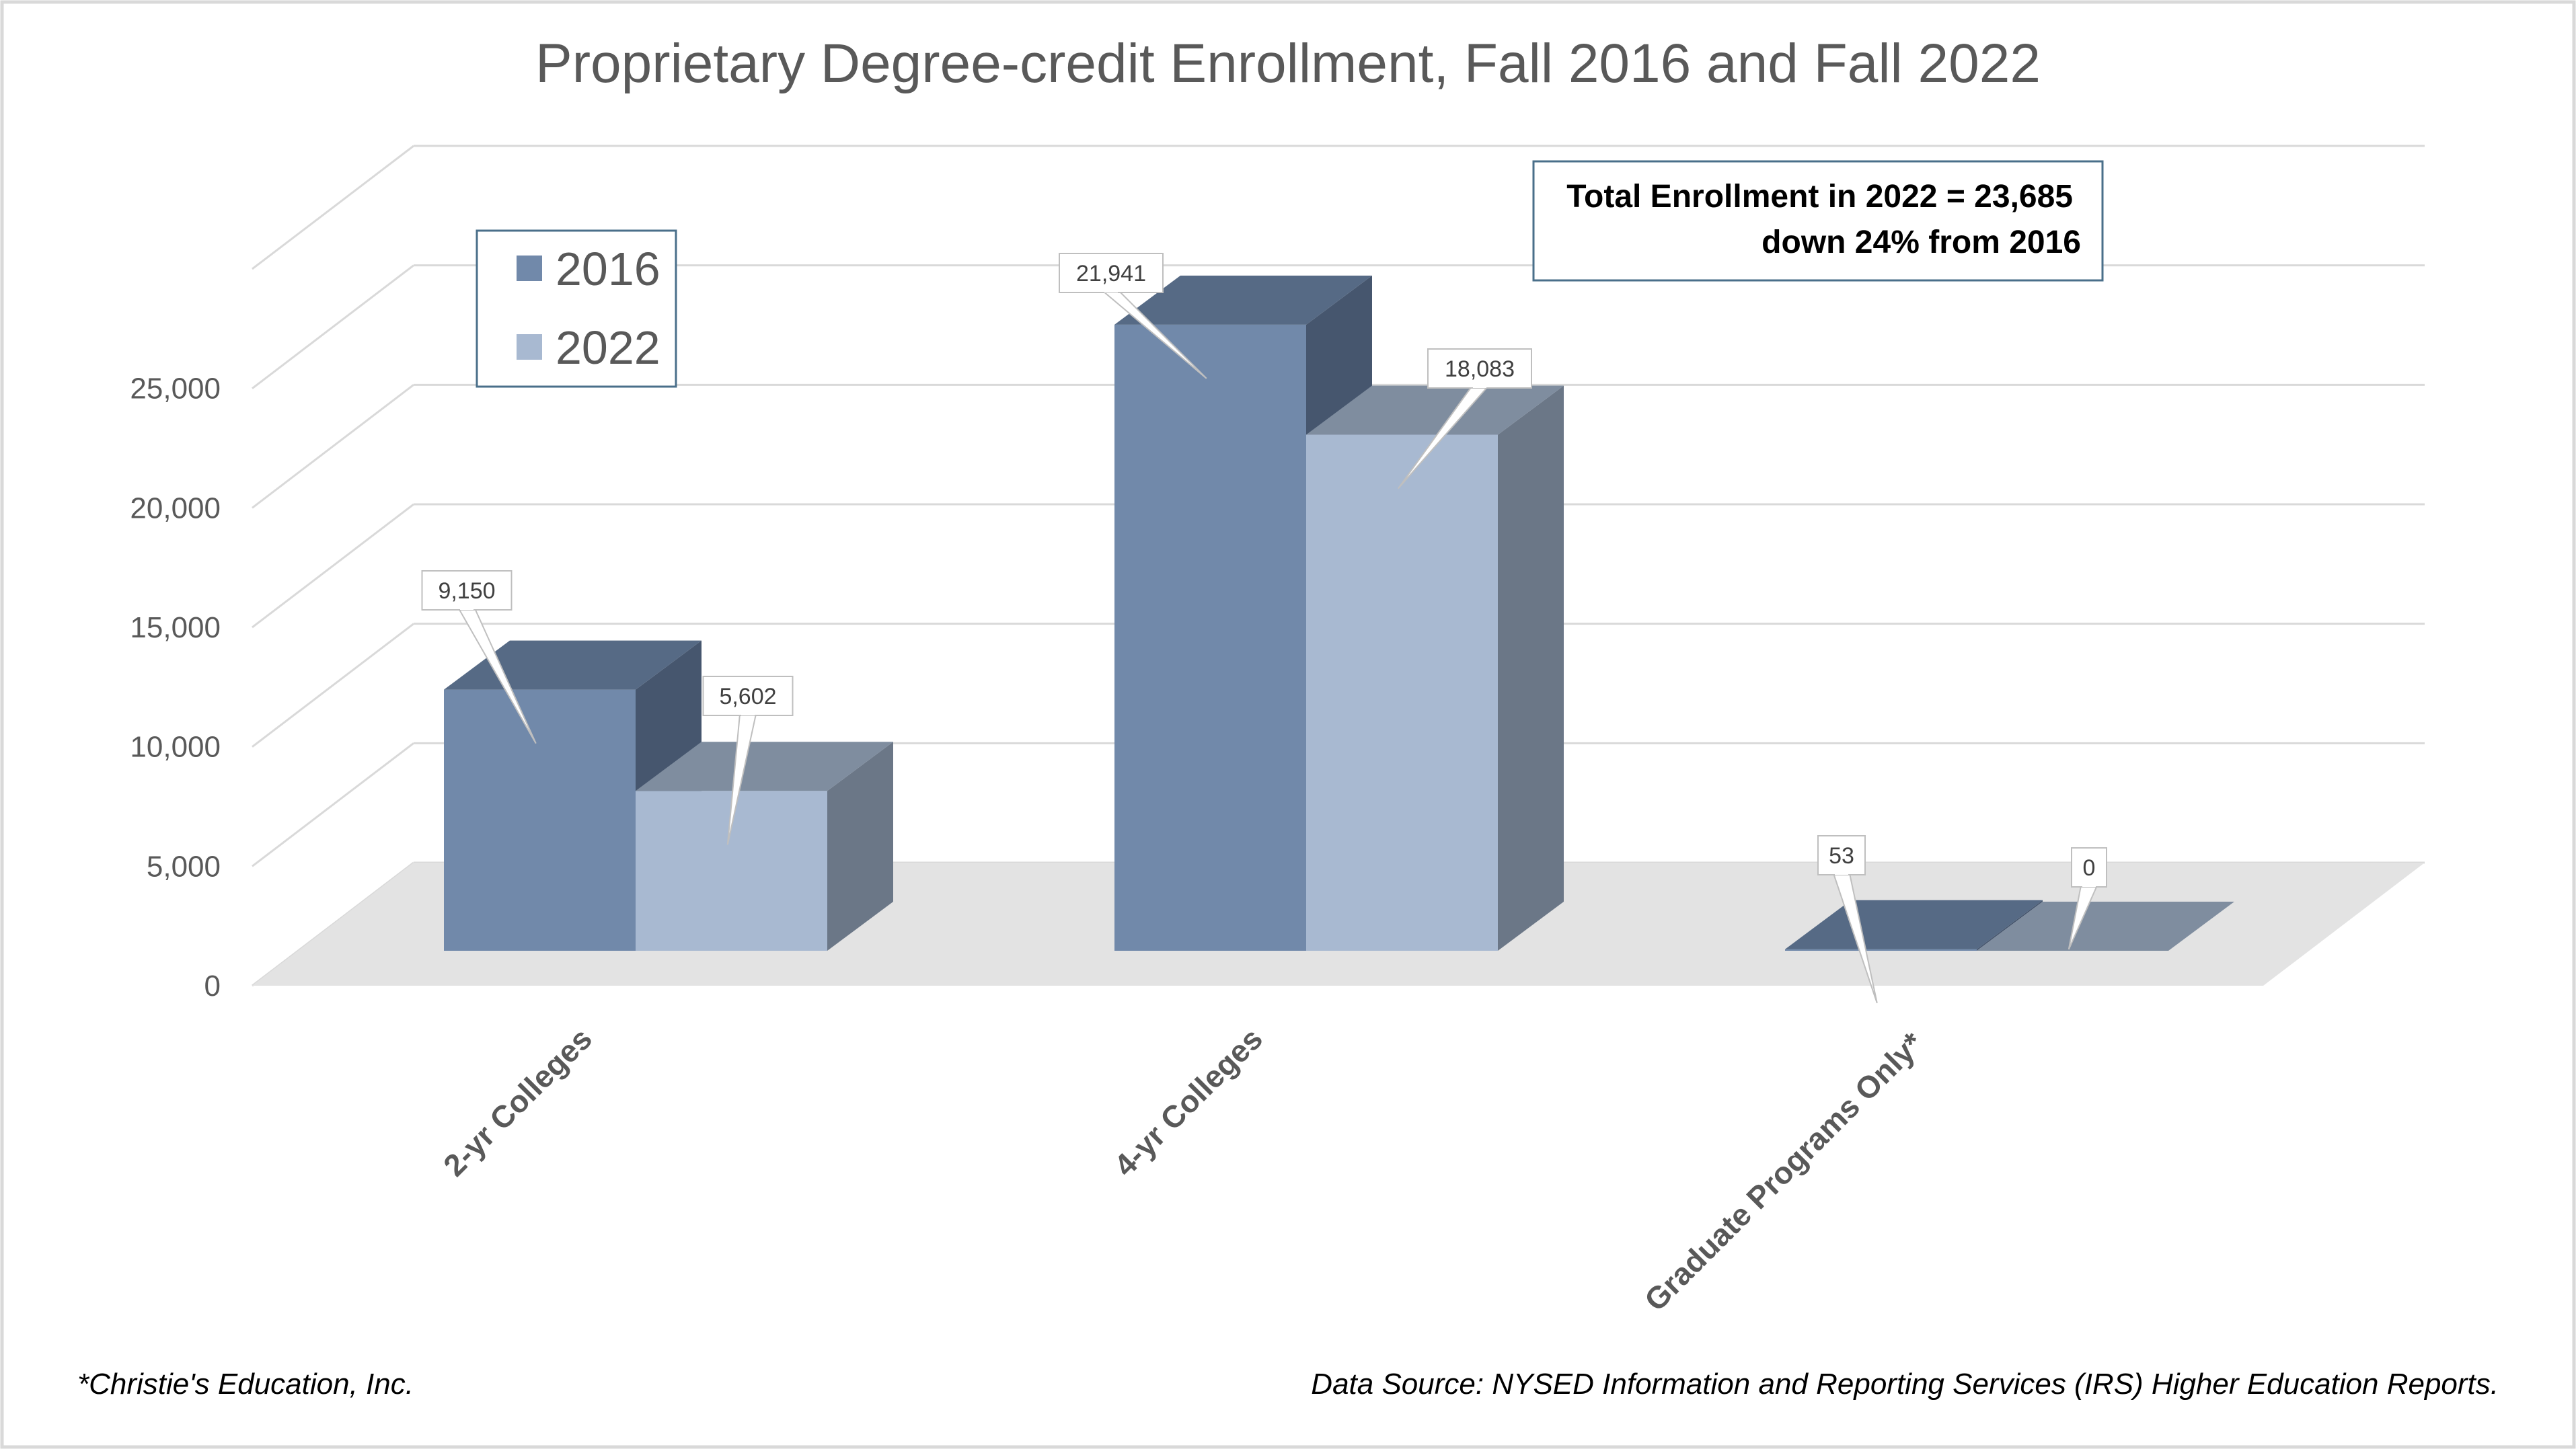  What do you see at coordinates (1111, 273) in the screenshot?
I see `data-label: 21,941` at bounding box center [1111, 273].